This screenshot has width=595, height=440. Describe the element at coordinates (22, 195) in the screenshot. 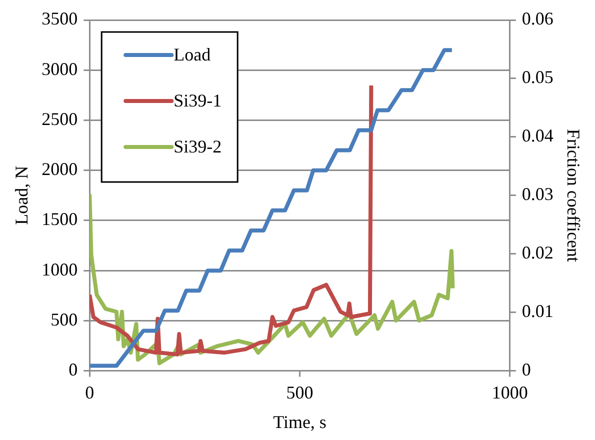

I see `y-axis-title: Load, N` at that location.